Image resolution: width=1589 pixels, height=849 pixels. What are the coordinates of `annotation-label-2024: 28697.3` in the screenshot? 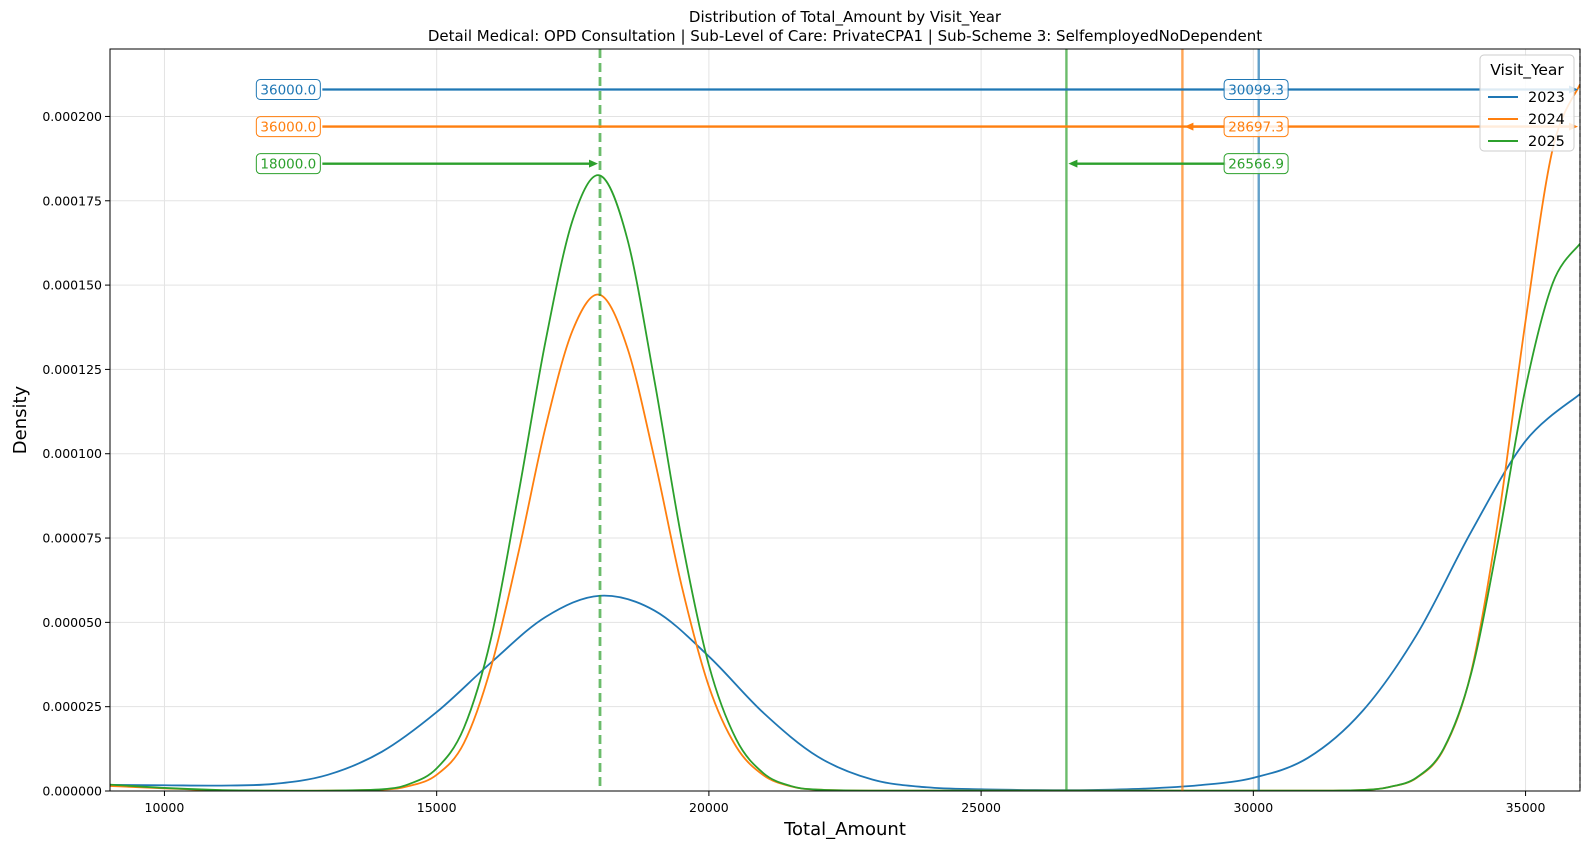 It's located at (1256, 128).